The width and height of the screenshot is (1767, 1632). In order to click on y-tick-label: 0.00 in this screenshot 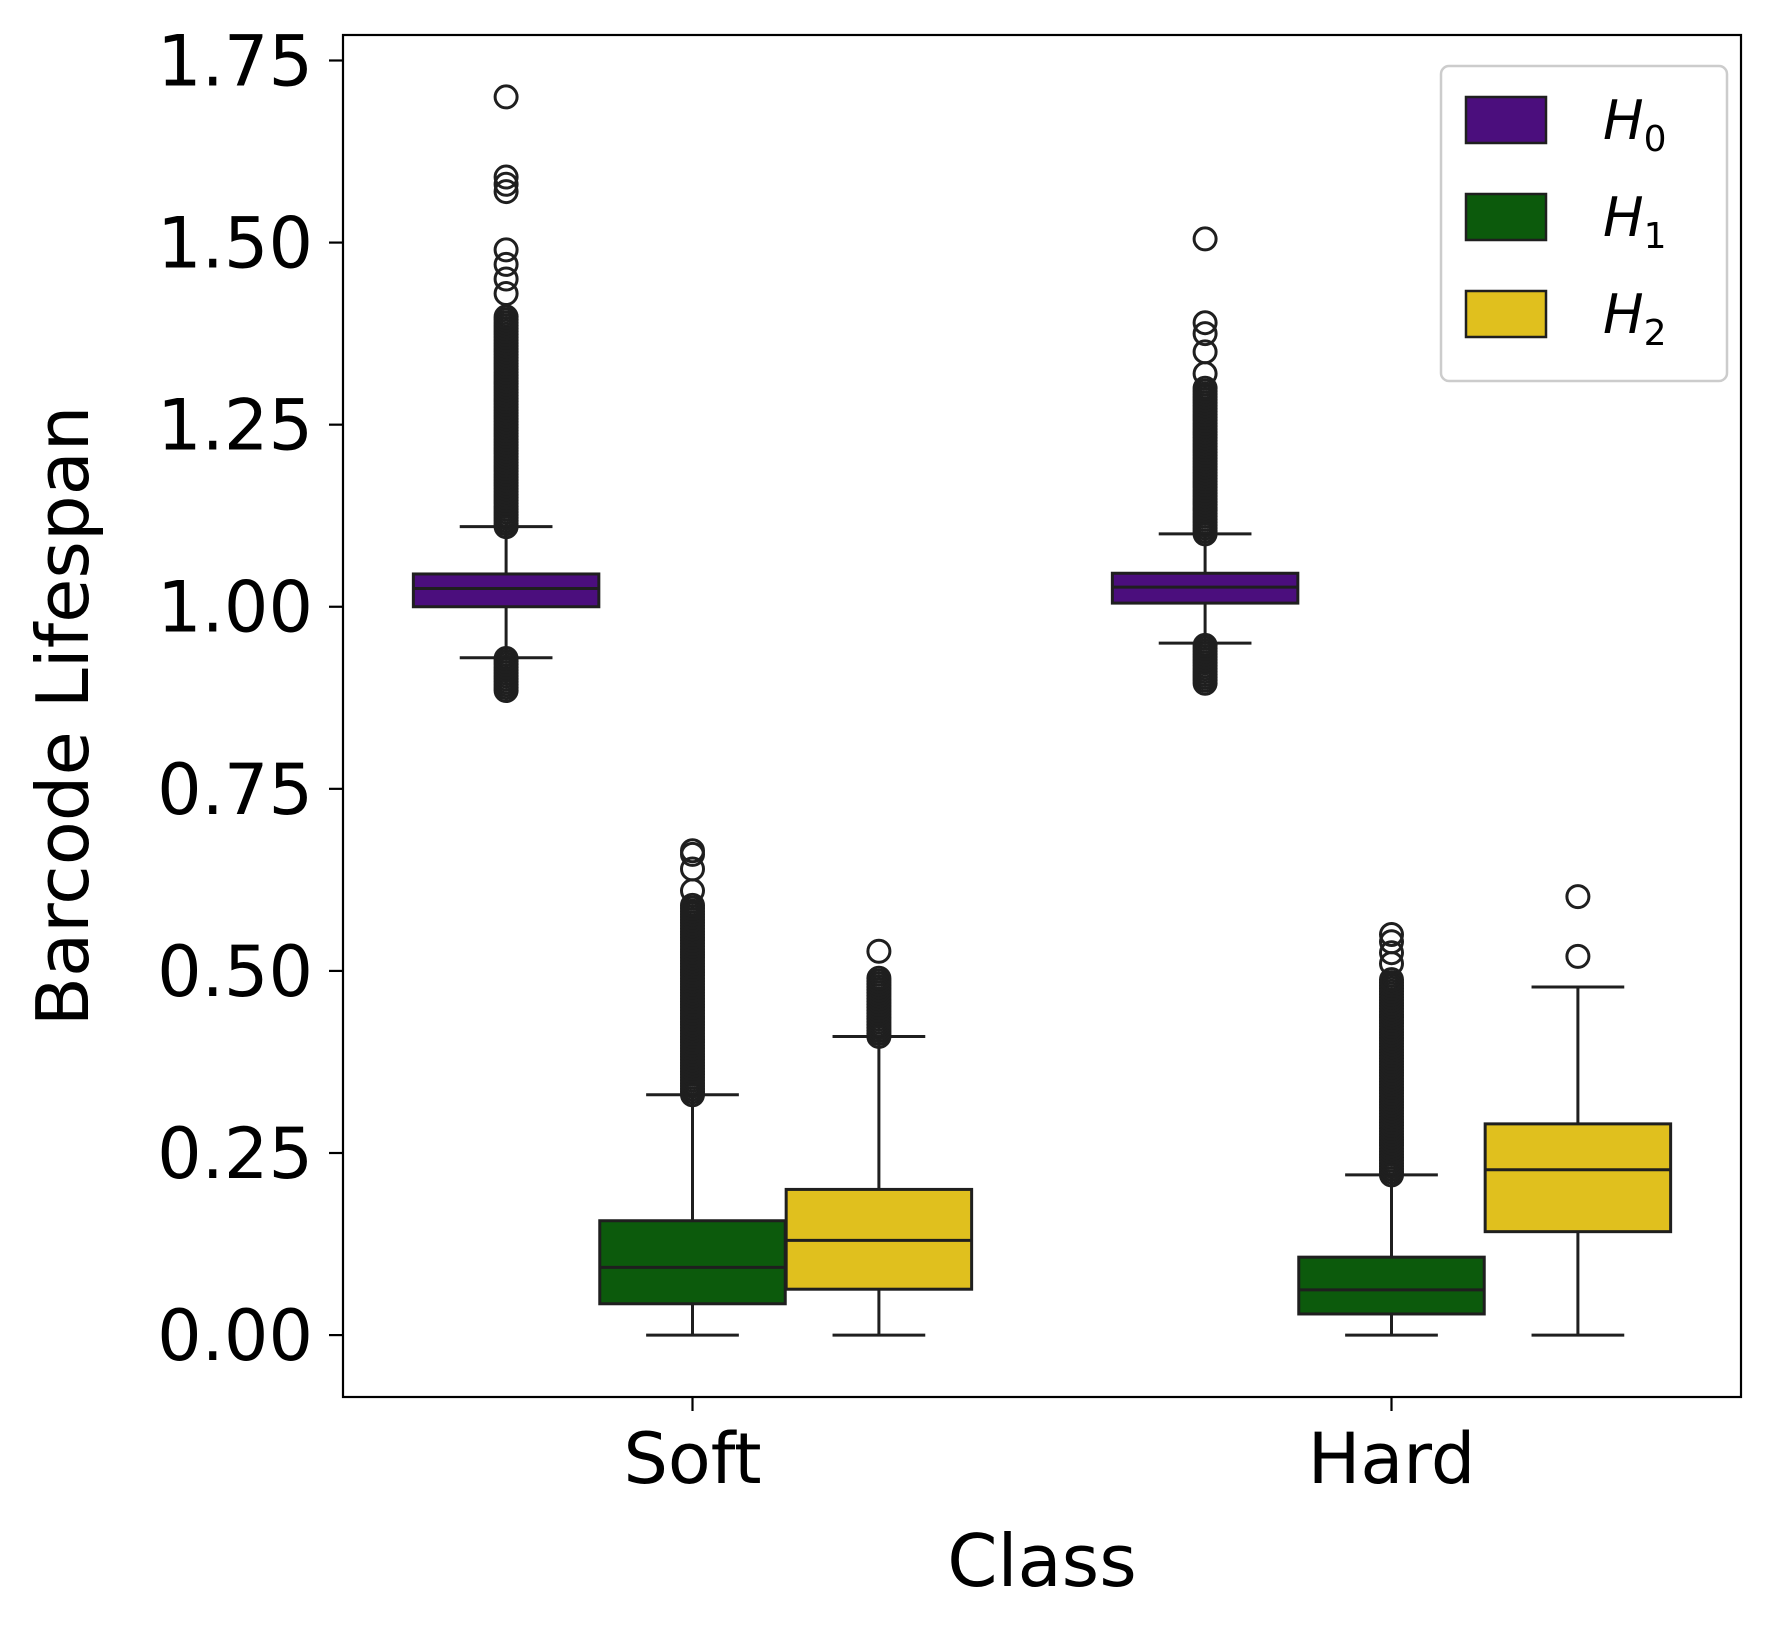, I will do `click(235, 1336)`.